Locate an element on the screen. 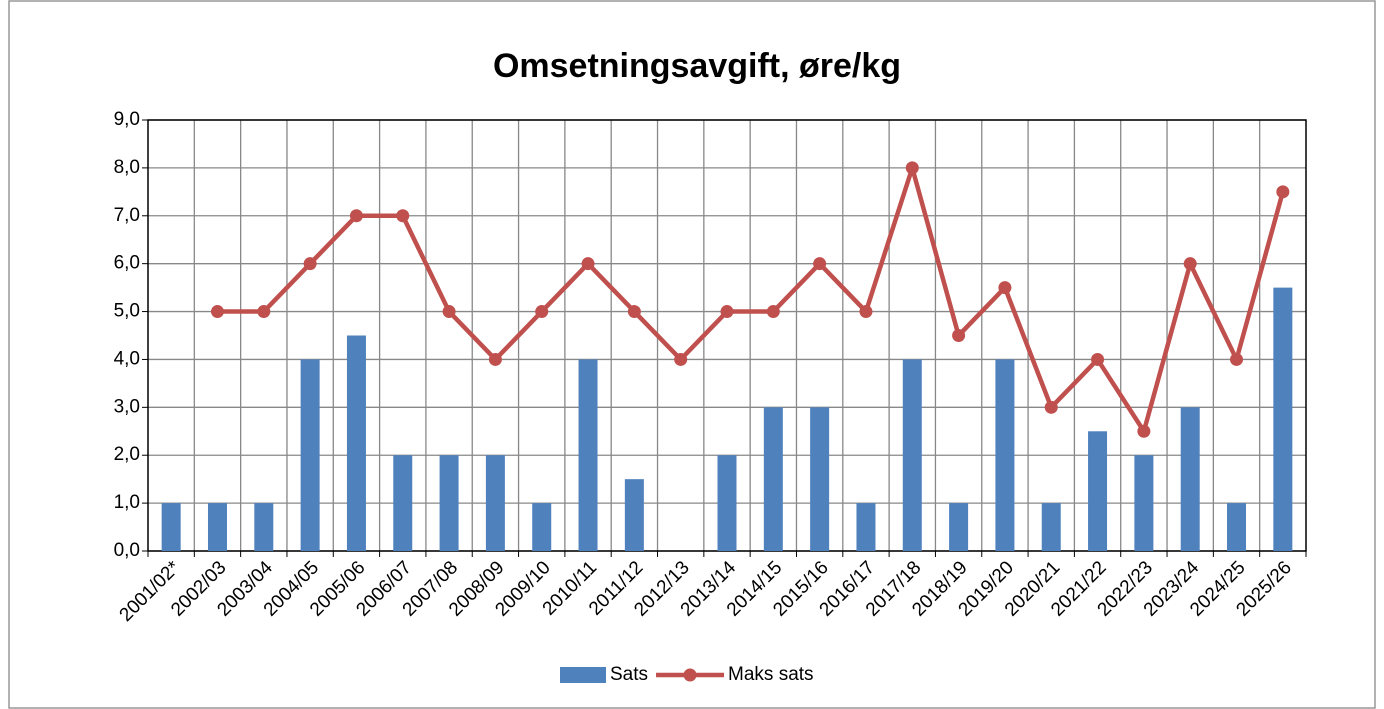 This screenshot has width=1384, height=709. y-tick-label: 4,0 is located at coordinates (127, 358).